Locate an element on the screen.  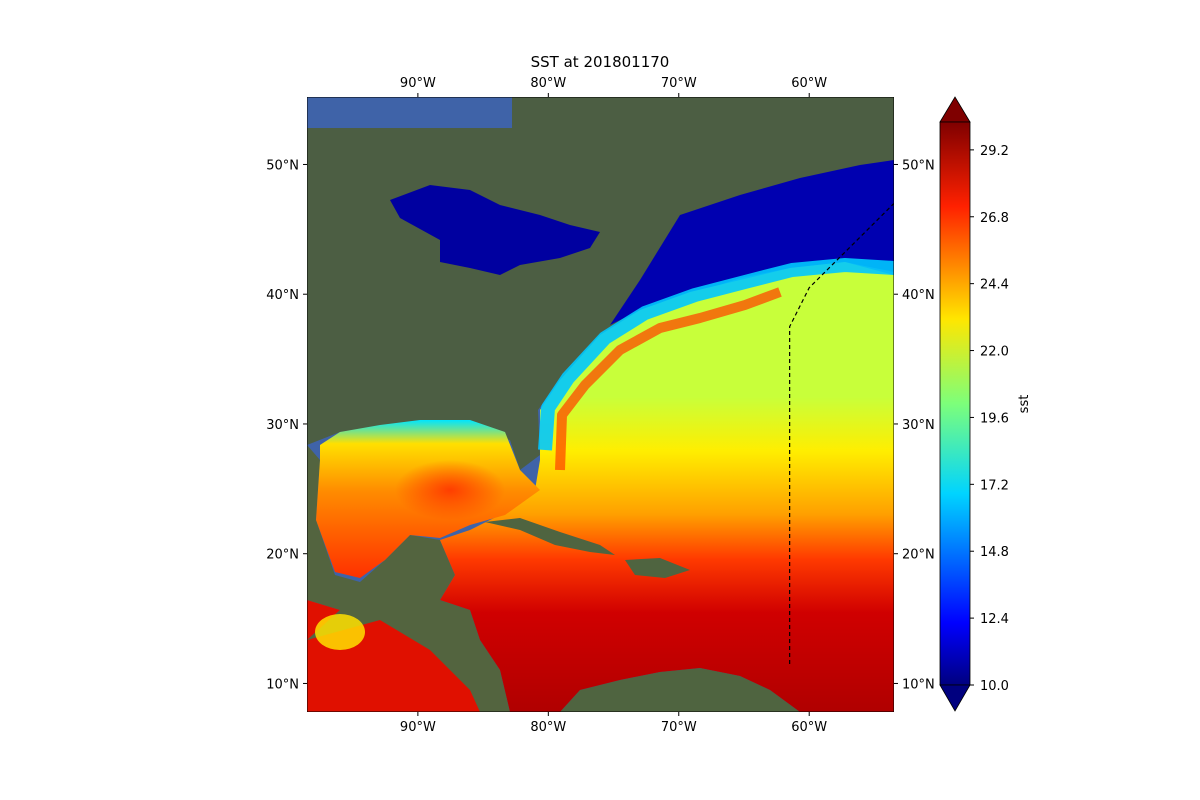
y-tick-label-left-4: 50°N is located at coordinates (282, 165).